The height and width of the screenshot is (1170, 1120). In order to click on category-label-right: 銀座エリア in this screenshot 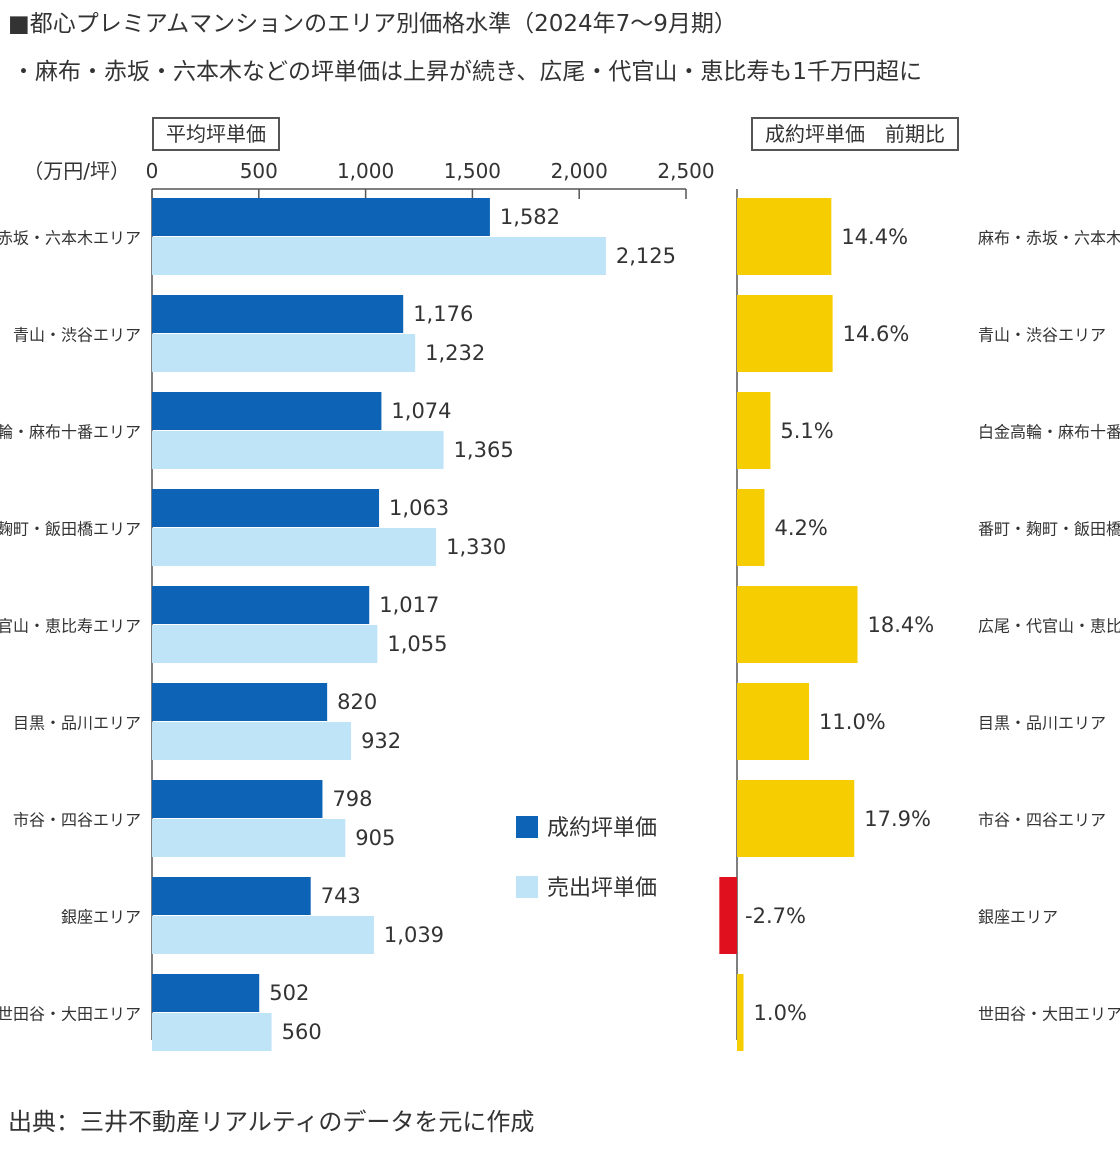, I will do `click(1018, 917)`.